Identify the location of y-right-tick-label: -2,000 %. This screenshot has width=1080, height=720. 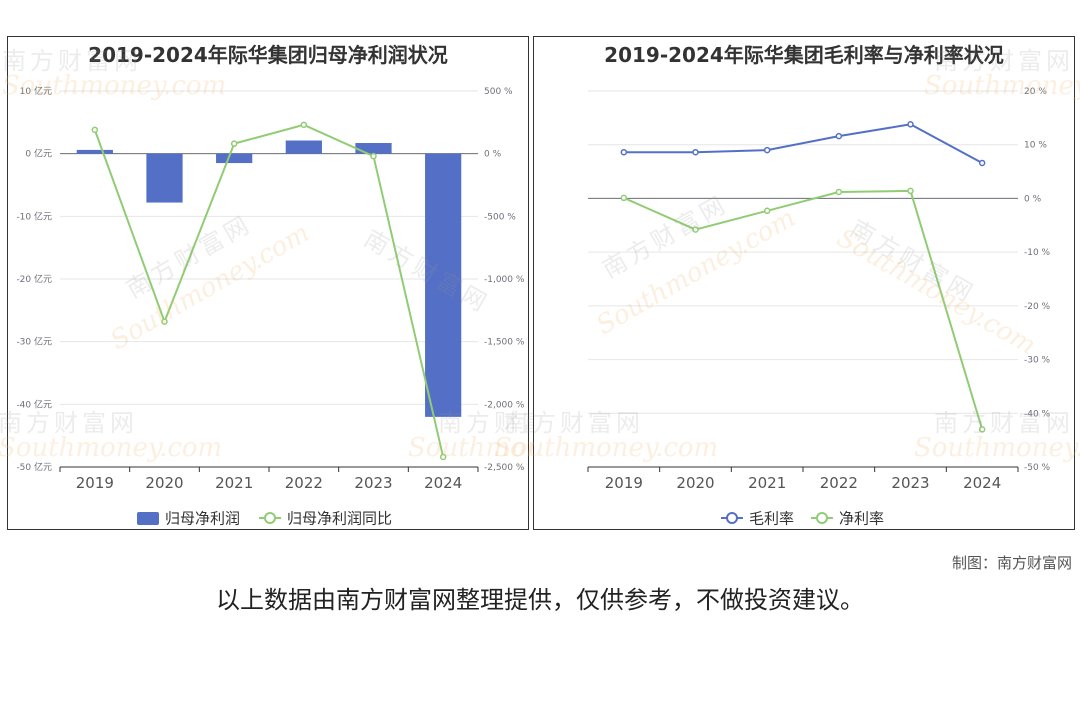
(504, 405).